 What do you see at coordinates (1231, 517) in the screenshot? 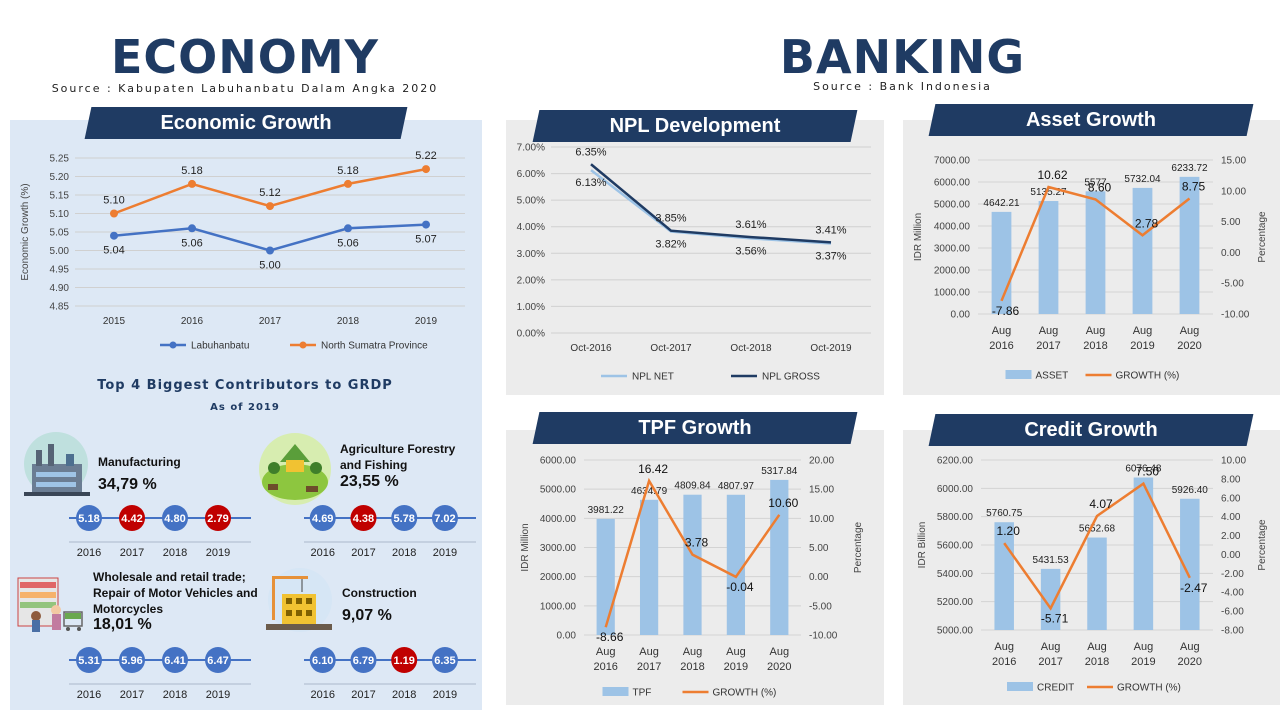
I see `credit-y2tick-label: 4.00` at bounding box center [1231, 517].